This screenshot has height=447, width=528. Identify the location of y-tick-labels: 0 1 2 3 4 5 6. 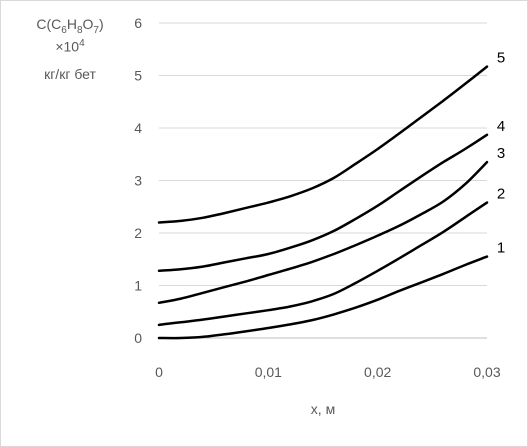
(138, 180).